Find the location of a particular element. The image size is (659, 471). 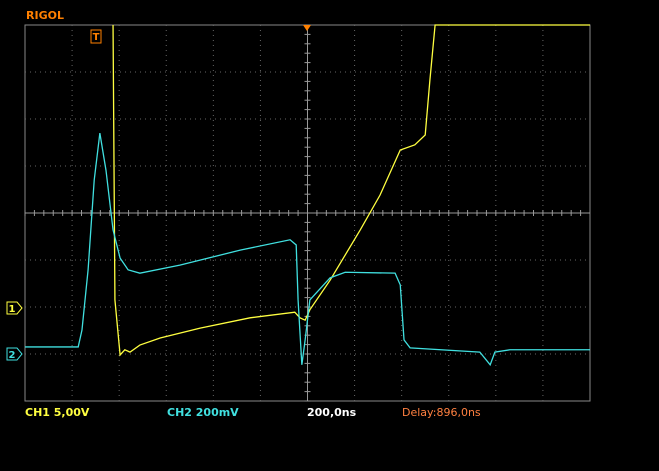

trigger-marker: T is located at coordinates (96, 37).